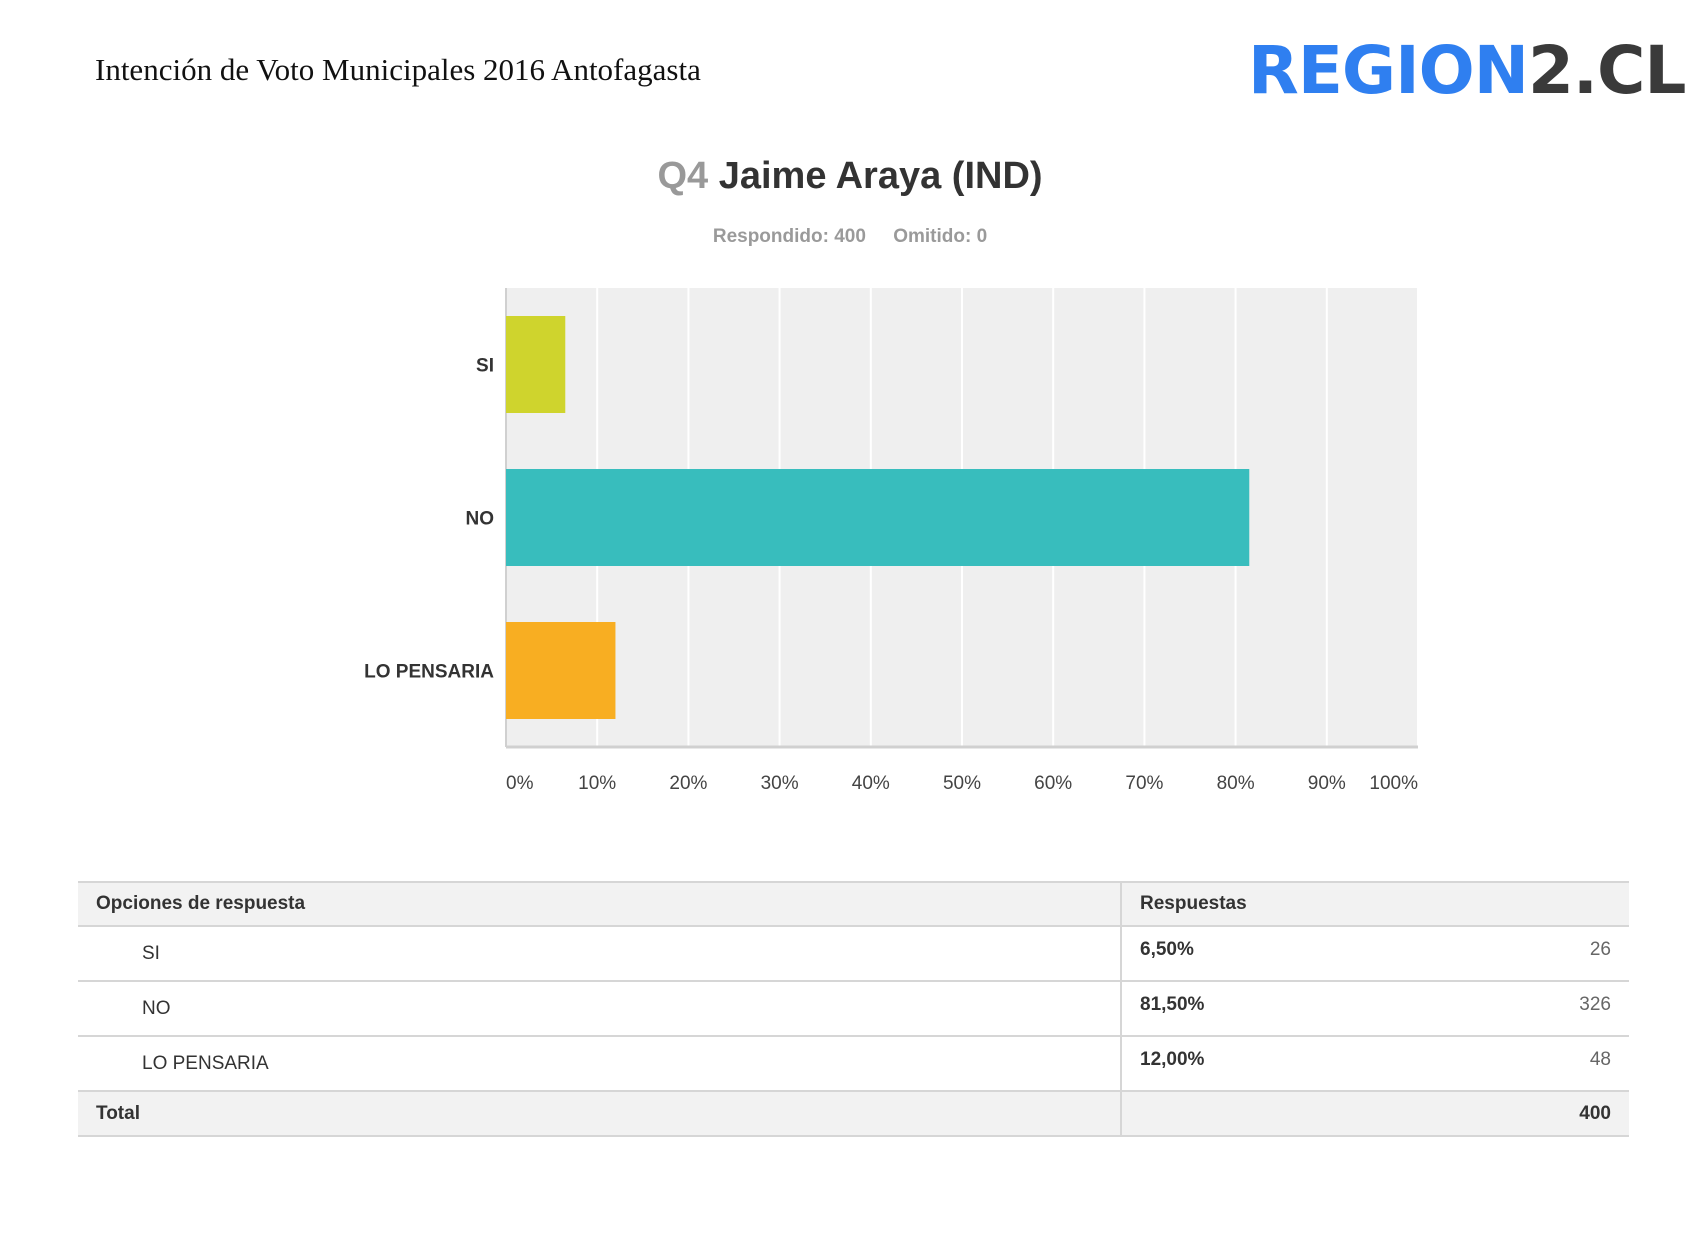 The image size is (1700, 1236). What do you see at coordinates (1606, 70) in the screenshot?
I see `logo-text-suffix: 2.CL` at bounding box center [1606, 70].